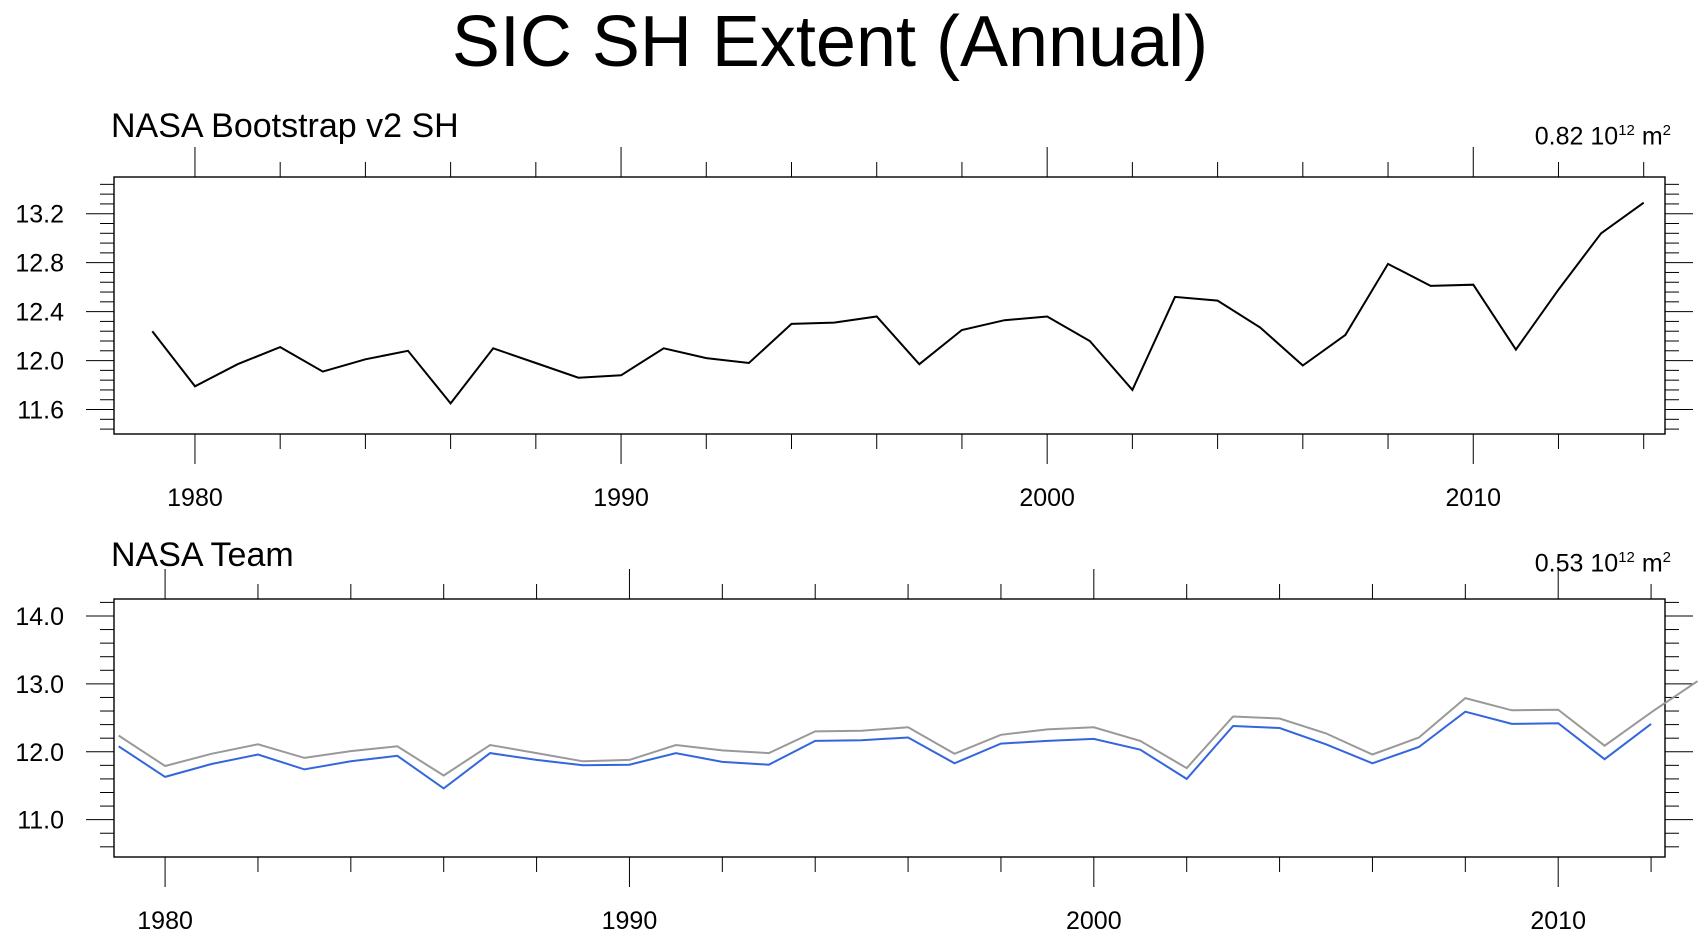 The width and height of the screenshot is (1703, 938). What do you see at coordinates (1604, 563) in the screenshot?
I see `panel-2-units-base: 10` at bounding box center [1604, 563].